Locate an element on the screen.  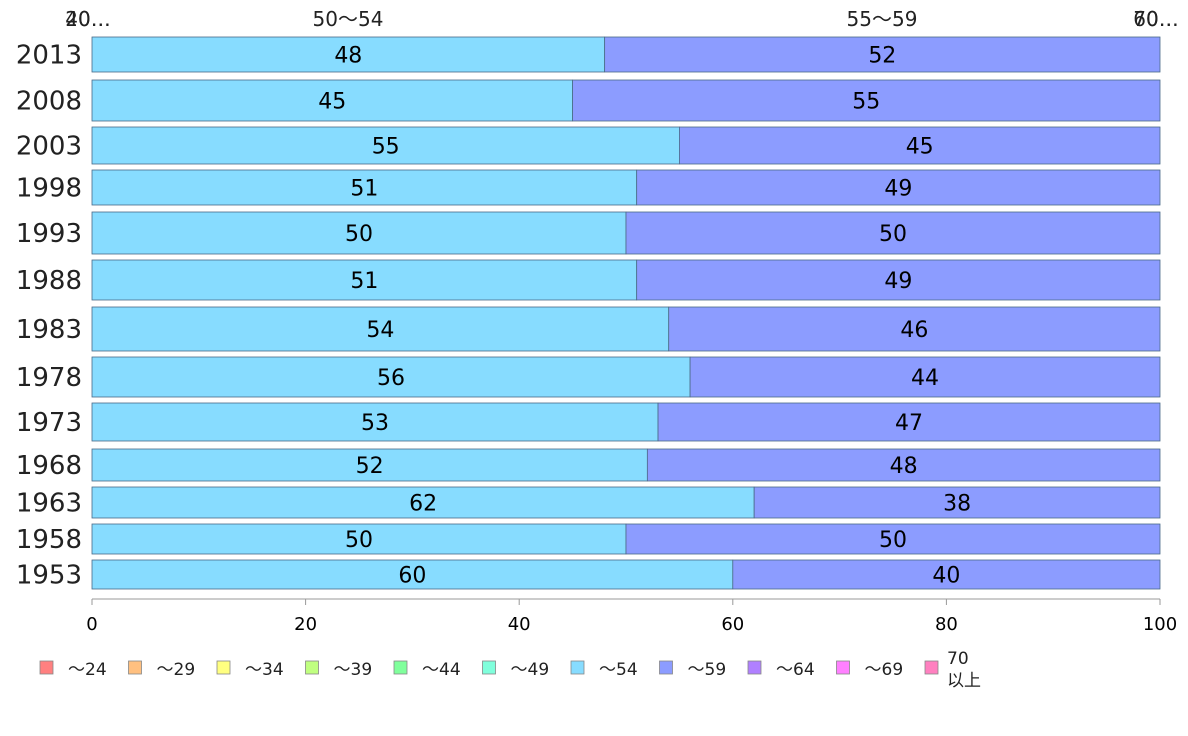
legend-item: 〜44 is located at coordinates (427, 670).